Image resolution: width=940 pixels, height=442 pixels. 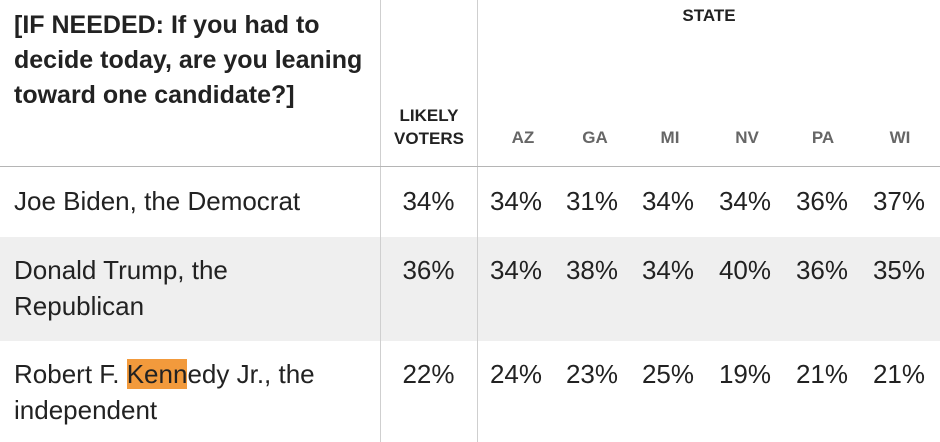 What do you see at coordinates (121, 288) in the screenshot?
I see `row-label: Donald Trump, the Republican` at bounding box center [121, 288].